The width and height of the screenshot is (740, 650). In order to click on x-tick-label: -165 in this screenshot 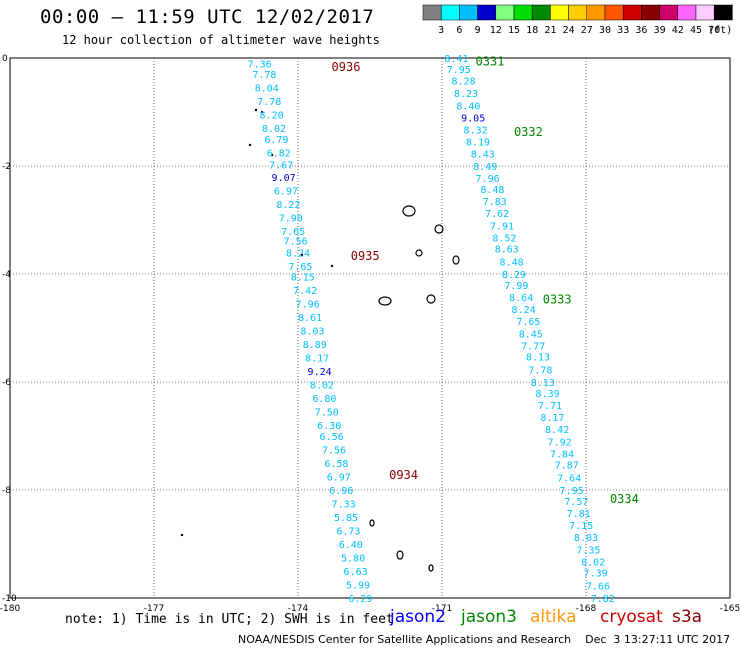, I will do `click(730, 609)`.